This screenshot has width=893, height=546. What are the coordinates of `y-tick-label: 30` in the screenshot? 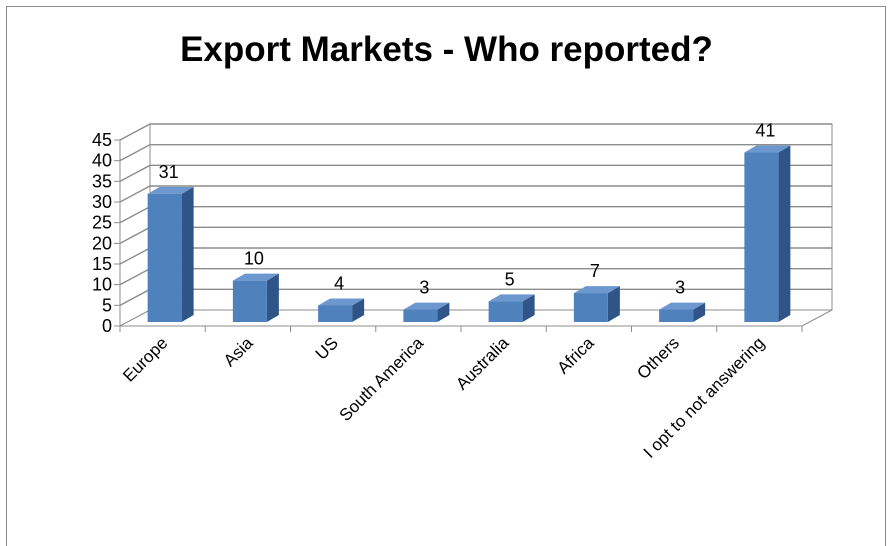 It's located at (102, 202).